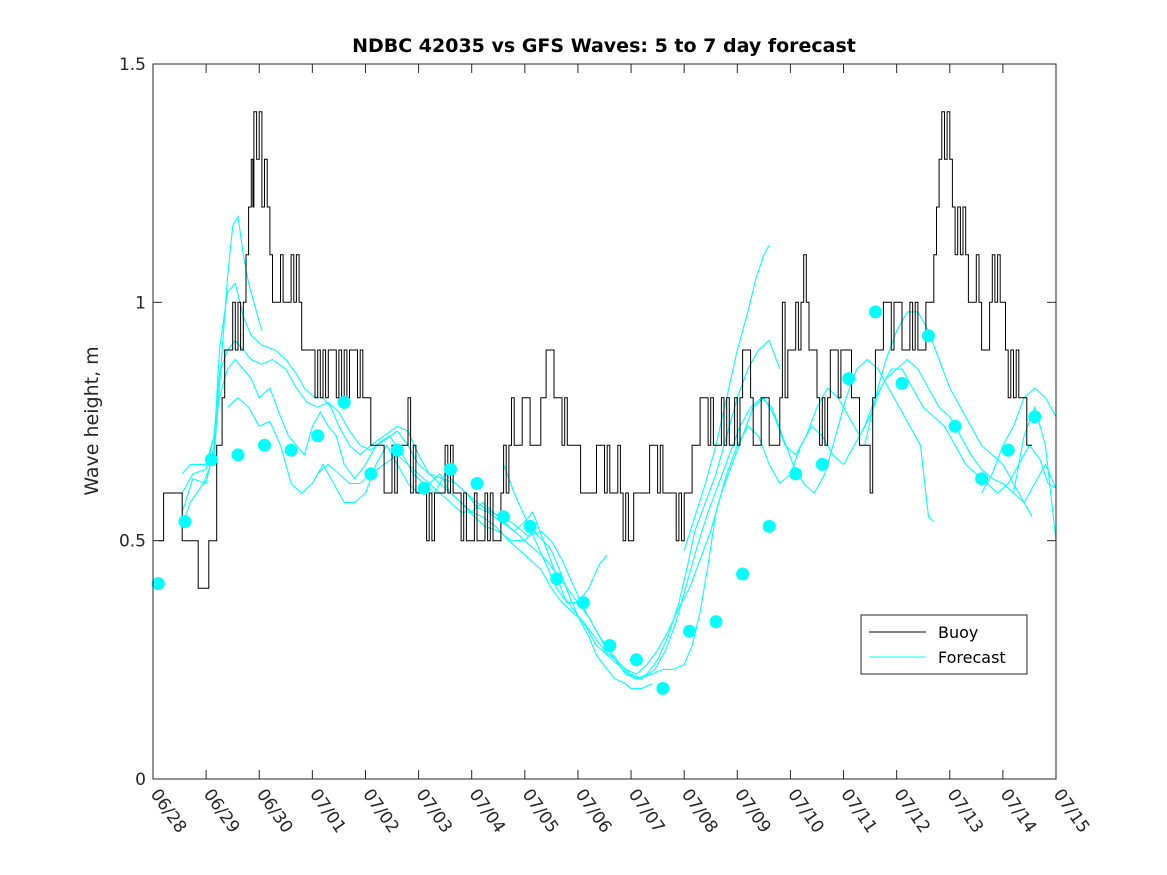  I want to click on x-tick-label: 07/14, so click(1018, 811).